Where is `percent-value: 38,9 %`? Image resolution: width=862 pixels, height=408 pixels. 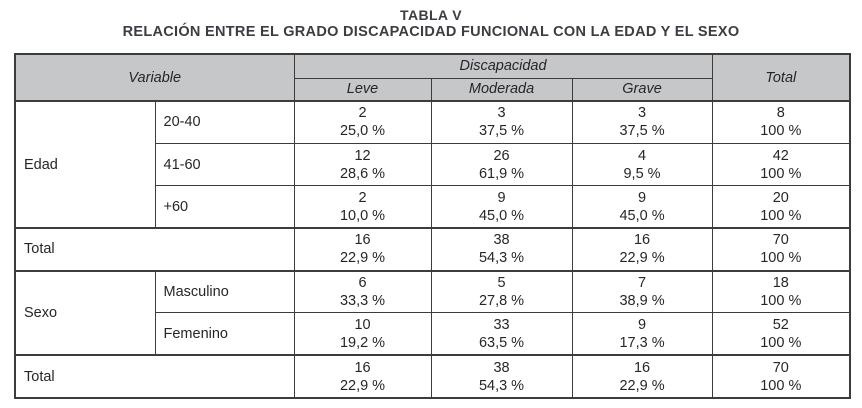 percent-value: 38,9 % is located at coordinates (642, 301).